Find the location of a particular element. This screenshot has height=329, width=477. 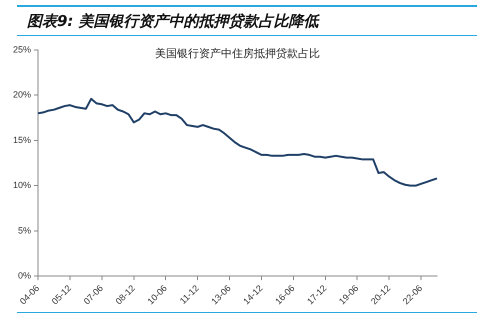

y-tick-label: 15% is located at coordinates (22, 139).